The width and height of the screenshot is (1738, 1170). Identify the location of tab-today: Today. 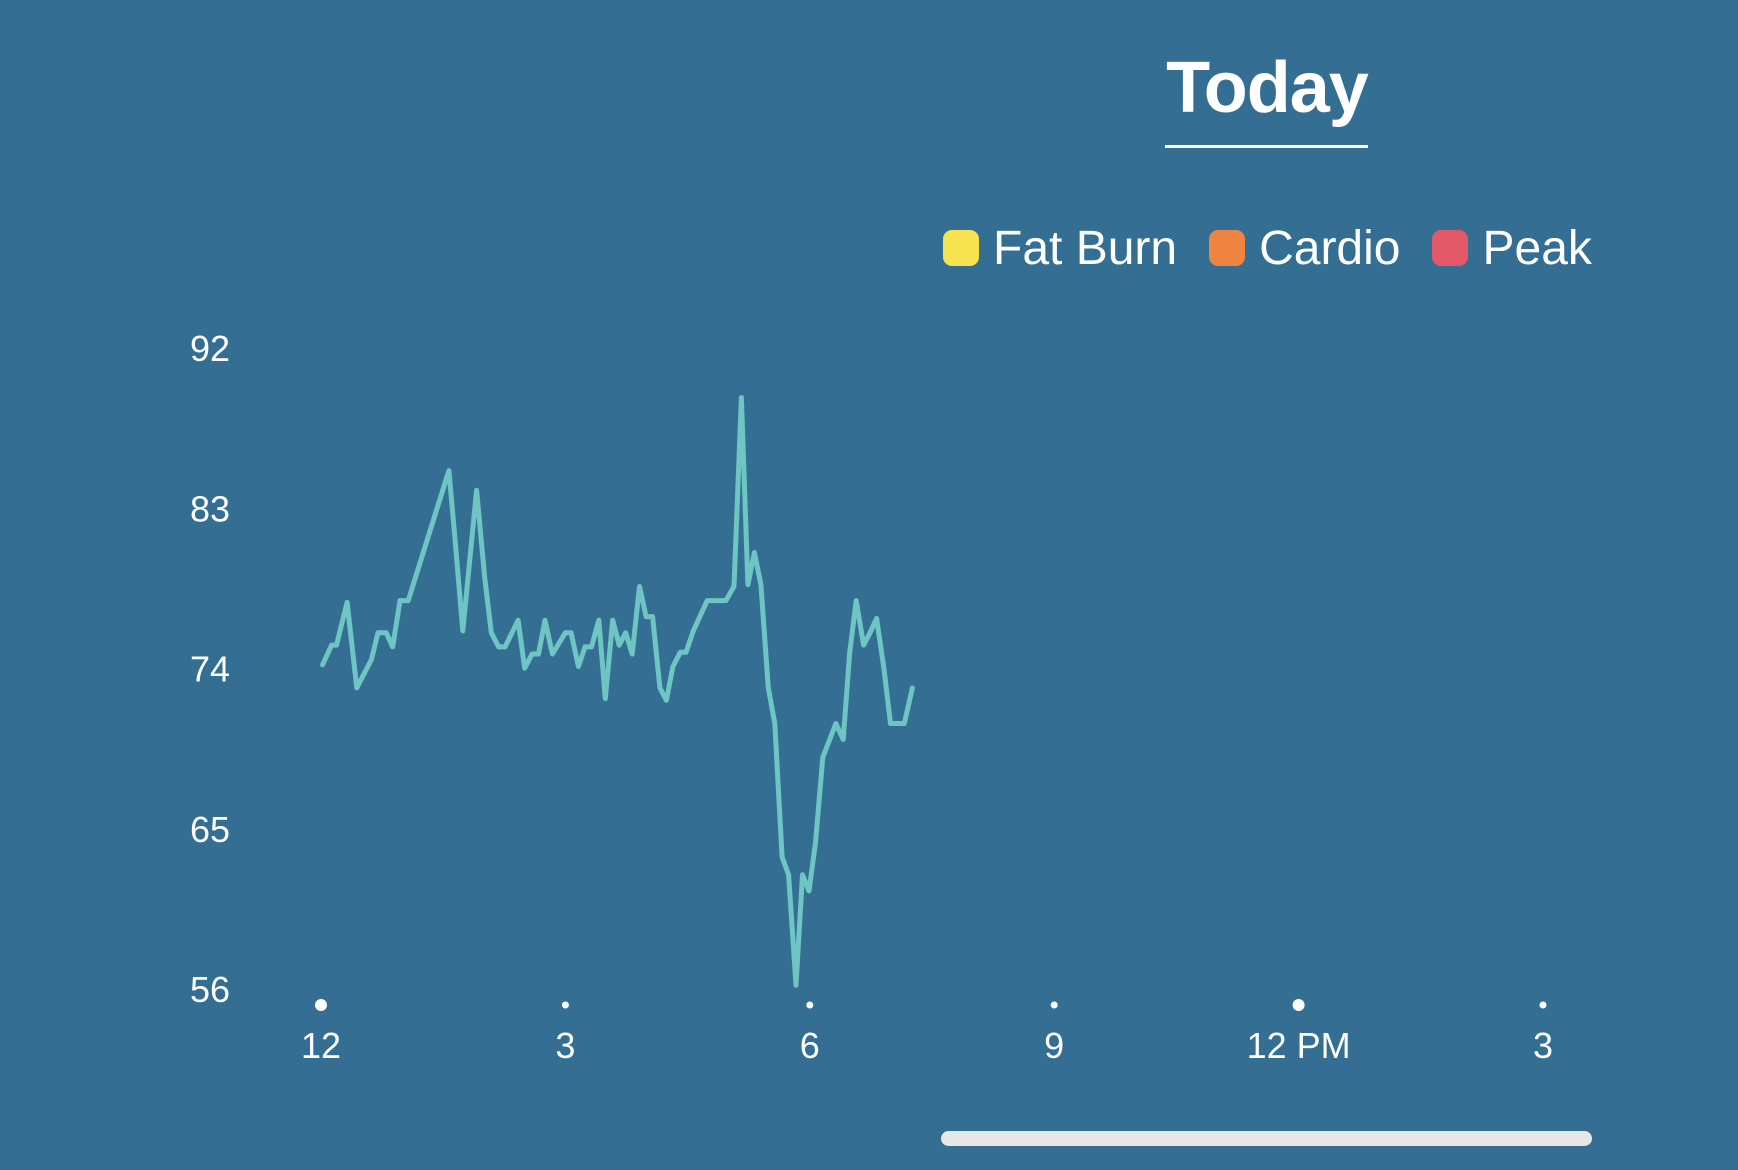
(1267, 88).